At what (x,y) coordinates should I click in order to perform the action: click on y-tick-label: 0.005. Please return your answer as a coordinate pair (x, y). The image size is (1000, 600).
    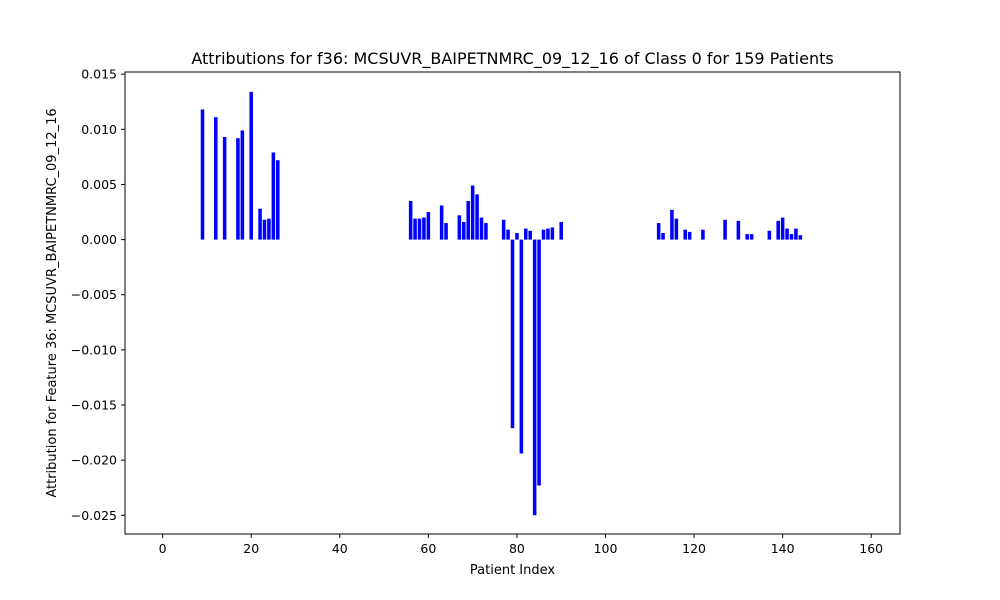
    Looking at the image, I should click on (99, 184).